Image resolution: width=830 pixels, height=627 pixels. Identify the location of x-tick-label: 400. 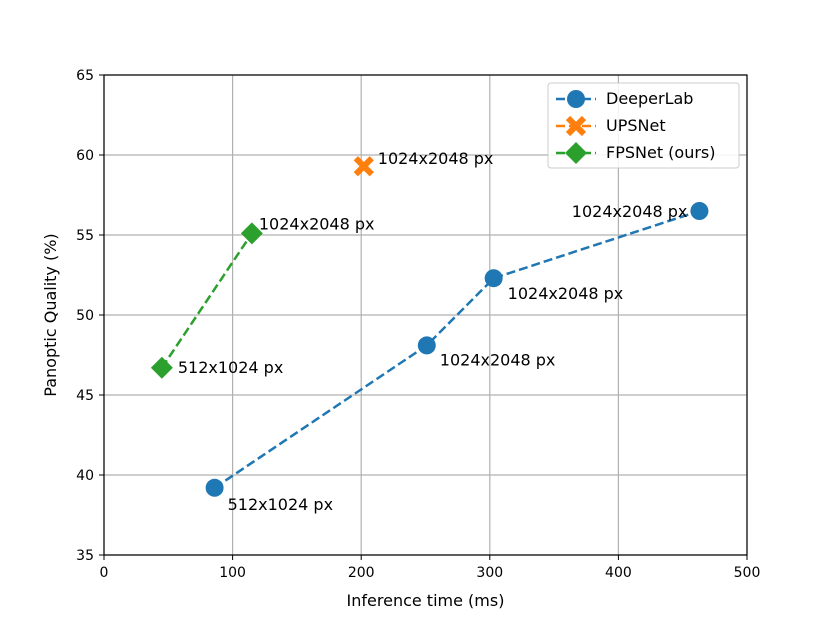
(618, 573).